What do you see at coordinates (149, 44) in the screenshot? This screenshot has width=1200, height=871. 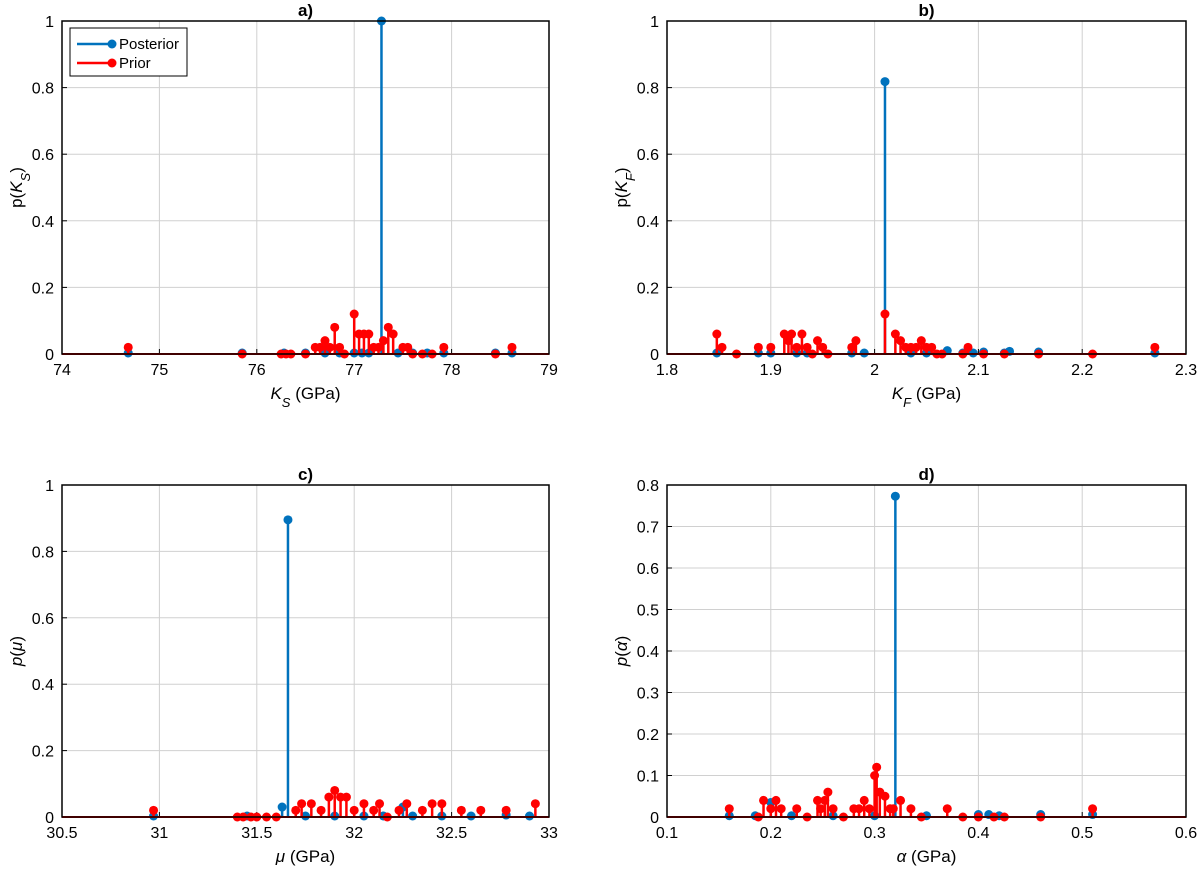 I see `legend-posterior-label: Posterior` at bounding box center [149, 44].